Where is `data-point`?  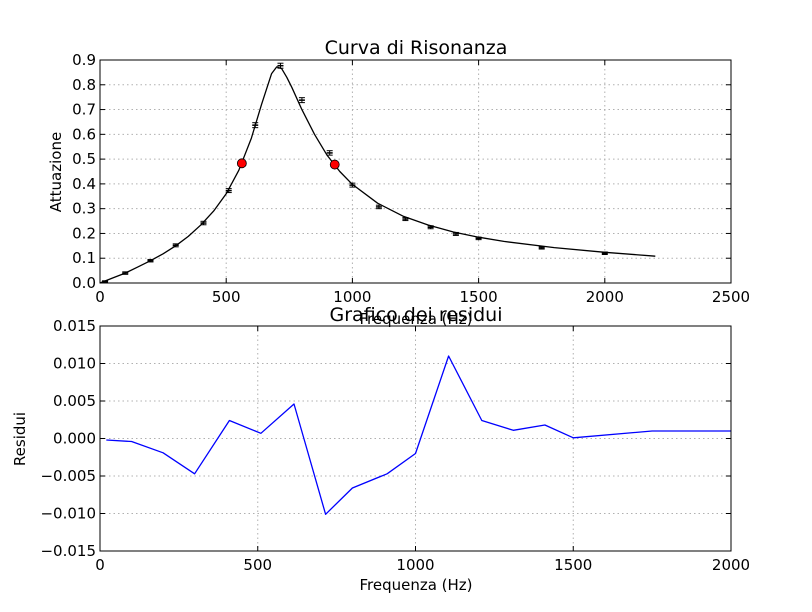 data-point is located at coordinates (301, 100).